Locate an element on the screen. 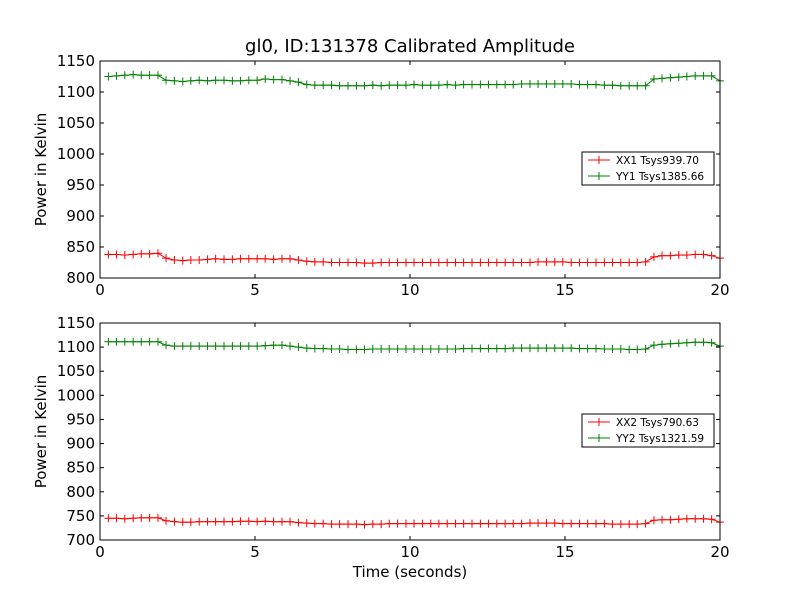  y-tick-label: 1100 is located at coordinates (76, 347).